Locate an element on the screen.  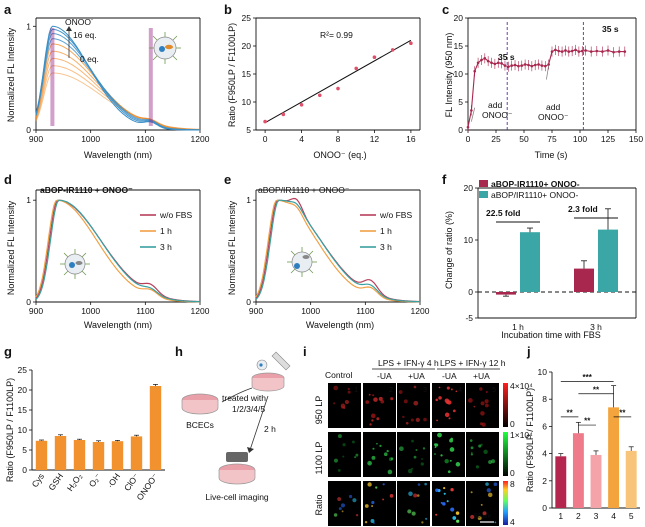
panel-i-row-1100: 1100 LP is located at coordinates (319, 458).